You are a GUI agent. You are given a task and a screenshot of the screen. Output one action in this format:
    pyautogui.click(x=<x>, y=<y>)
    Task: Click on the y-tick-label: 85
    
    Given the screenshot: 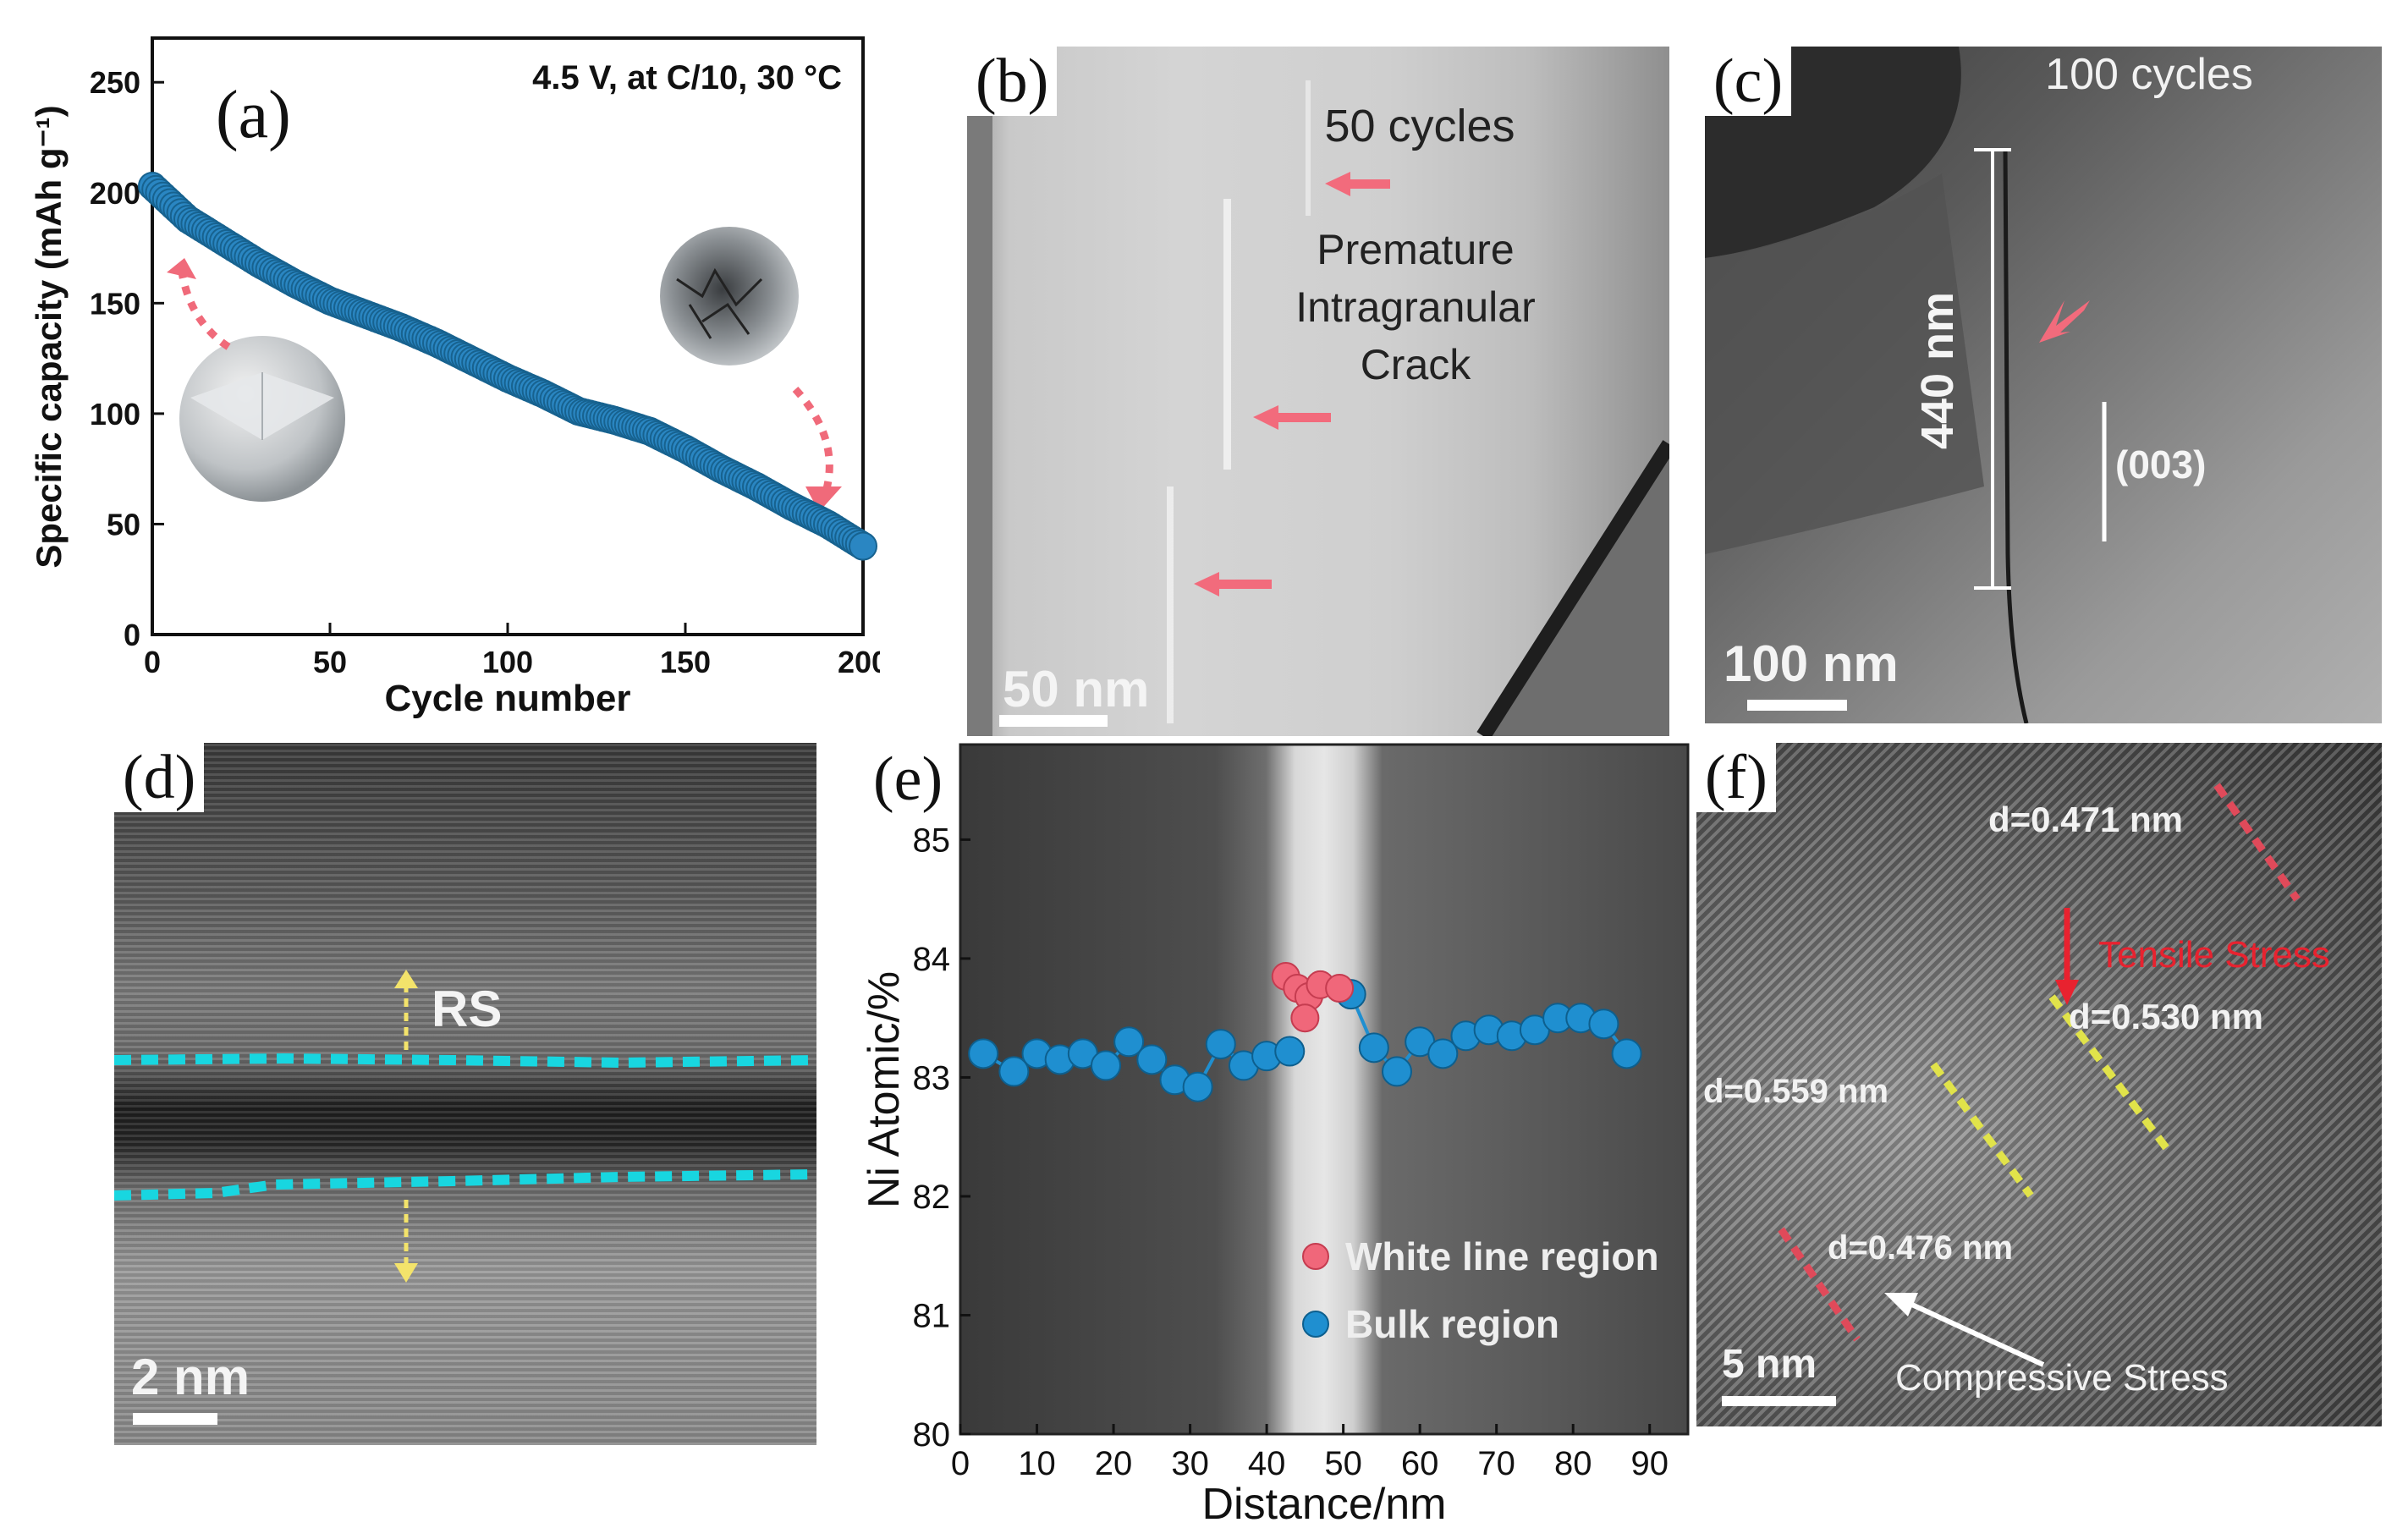 What is the action you would take?
    pyautogui.click(x=932, y=840)
    